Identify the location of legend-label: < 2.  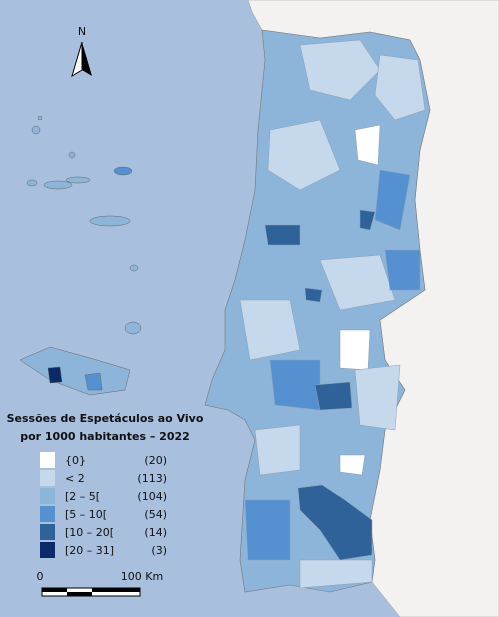
(75, 478).